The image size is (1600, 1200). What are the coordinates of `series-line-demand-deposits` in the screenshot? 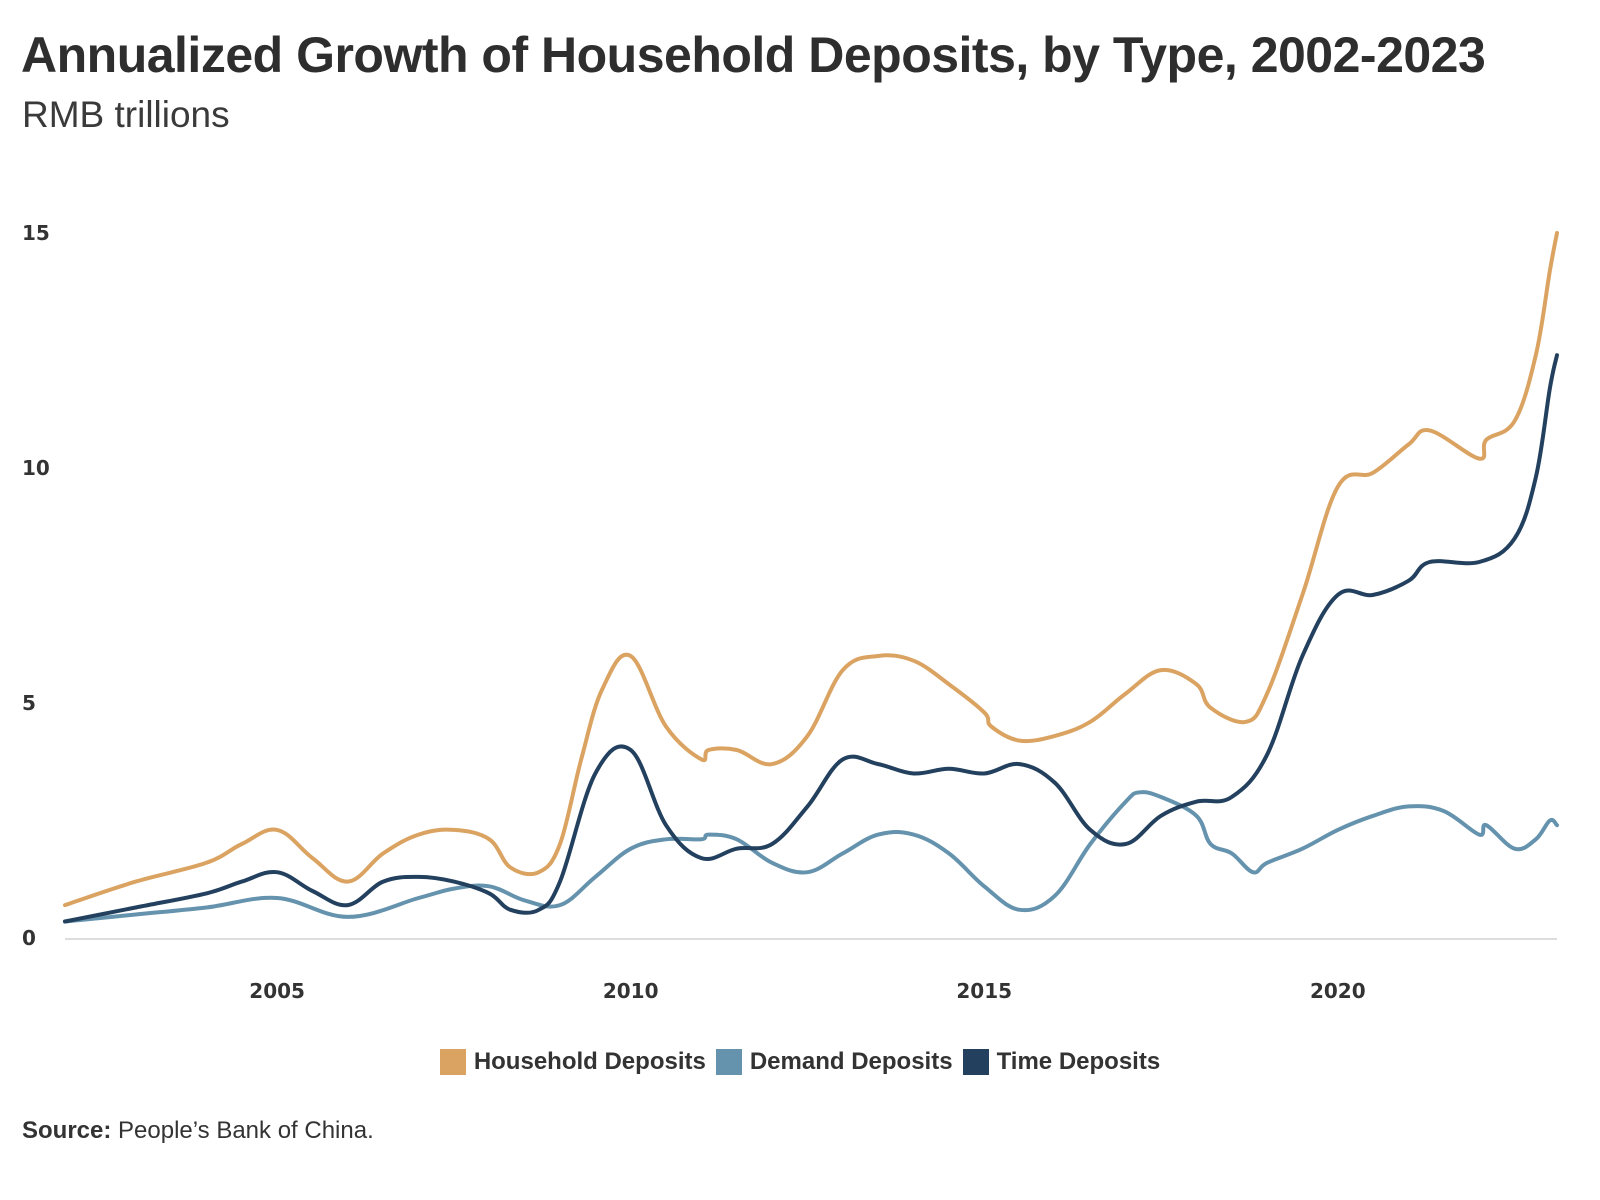 It's located at (811, 857).